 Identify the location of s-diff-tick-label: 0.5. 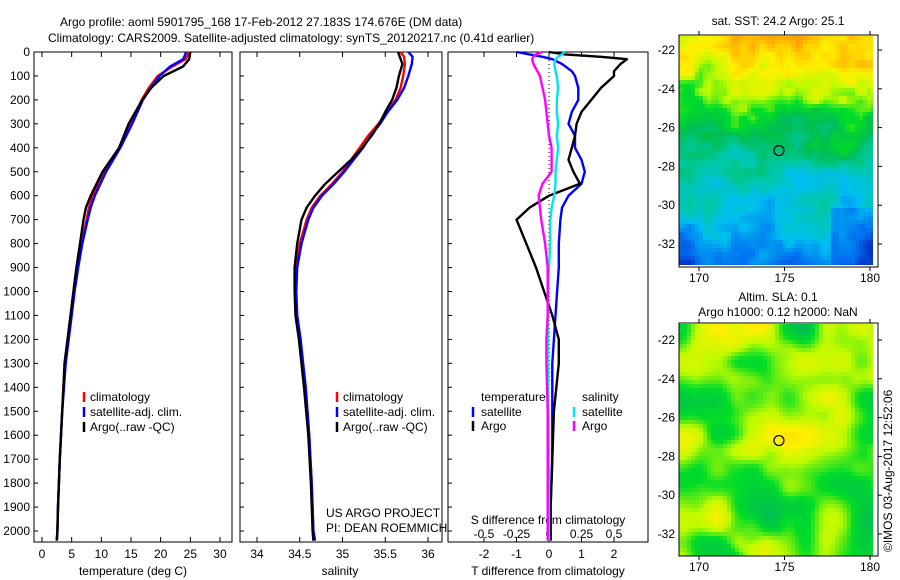
(614, 534).